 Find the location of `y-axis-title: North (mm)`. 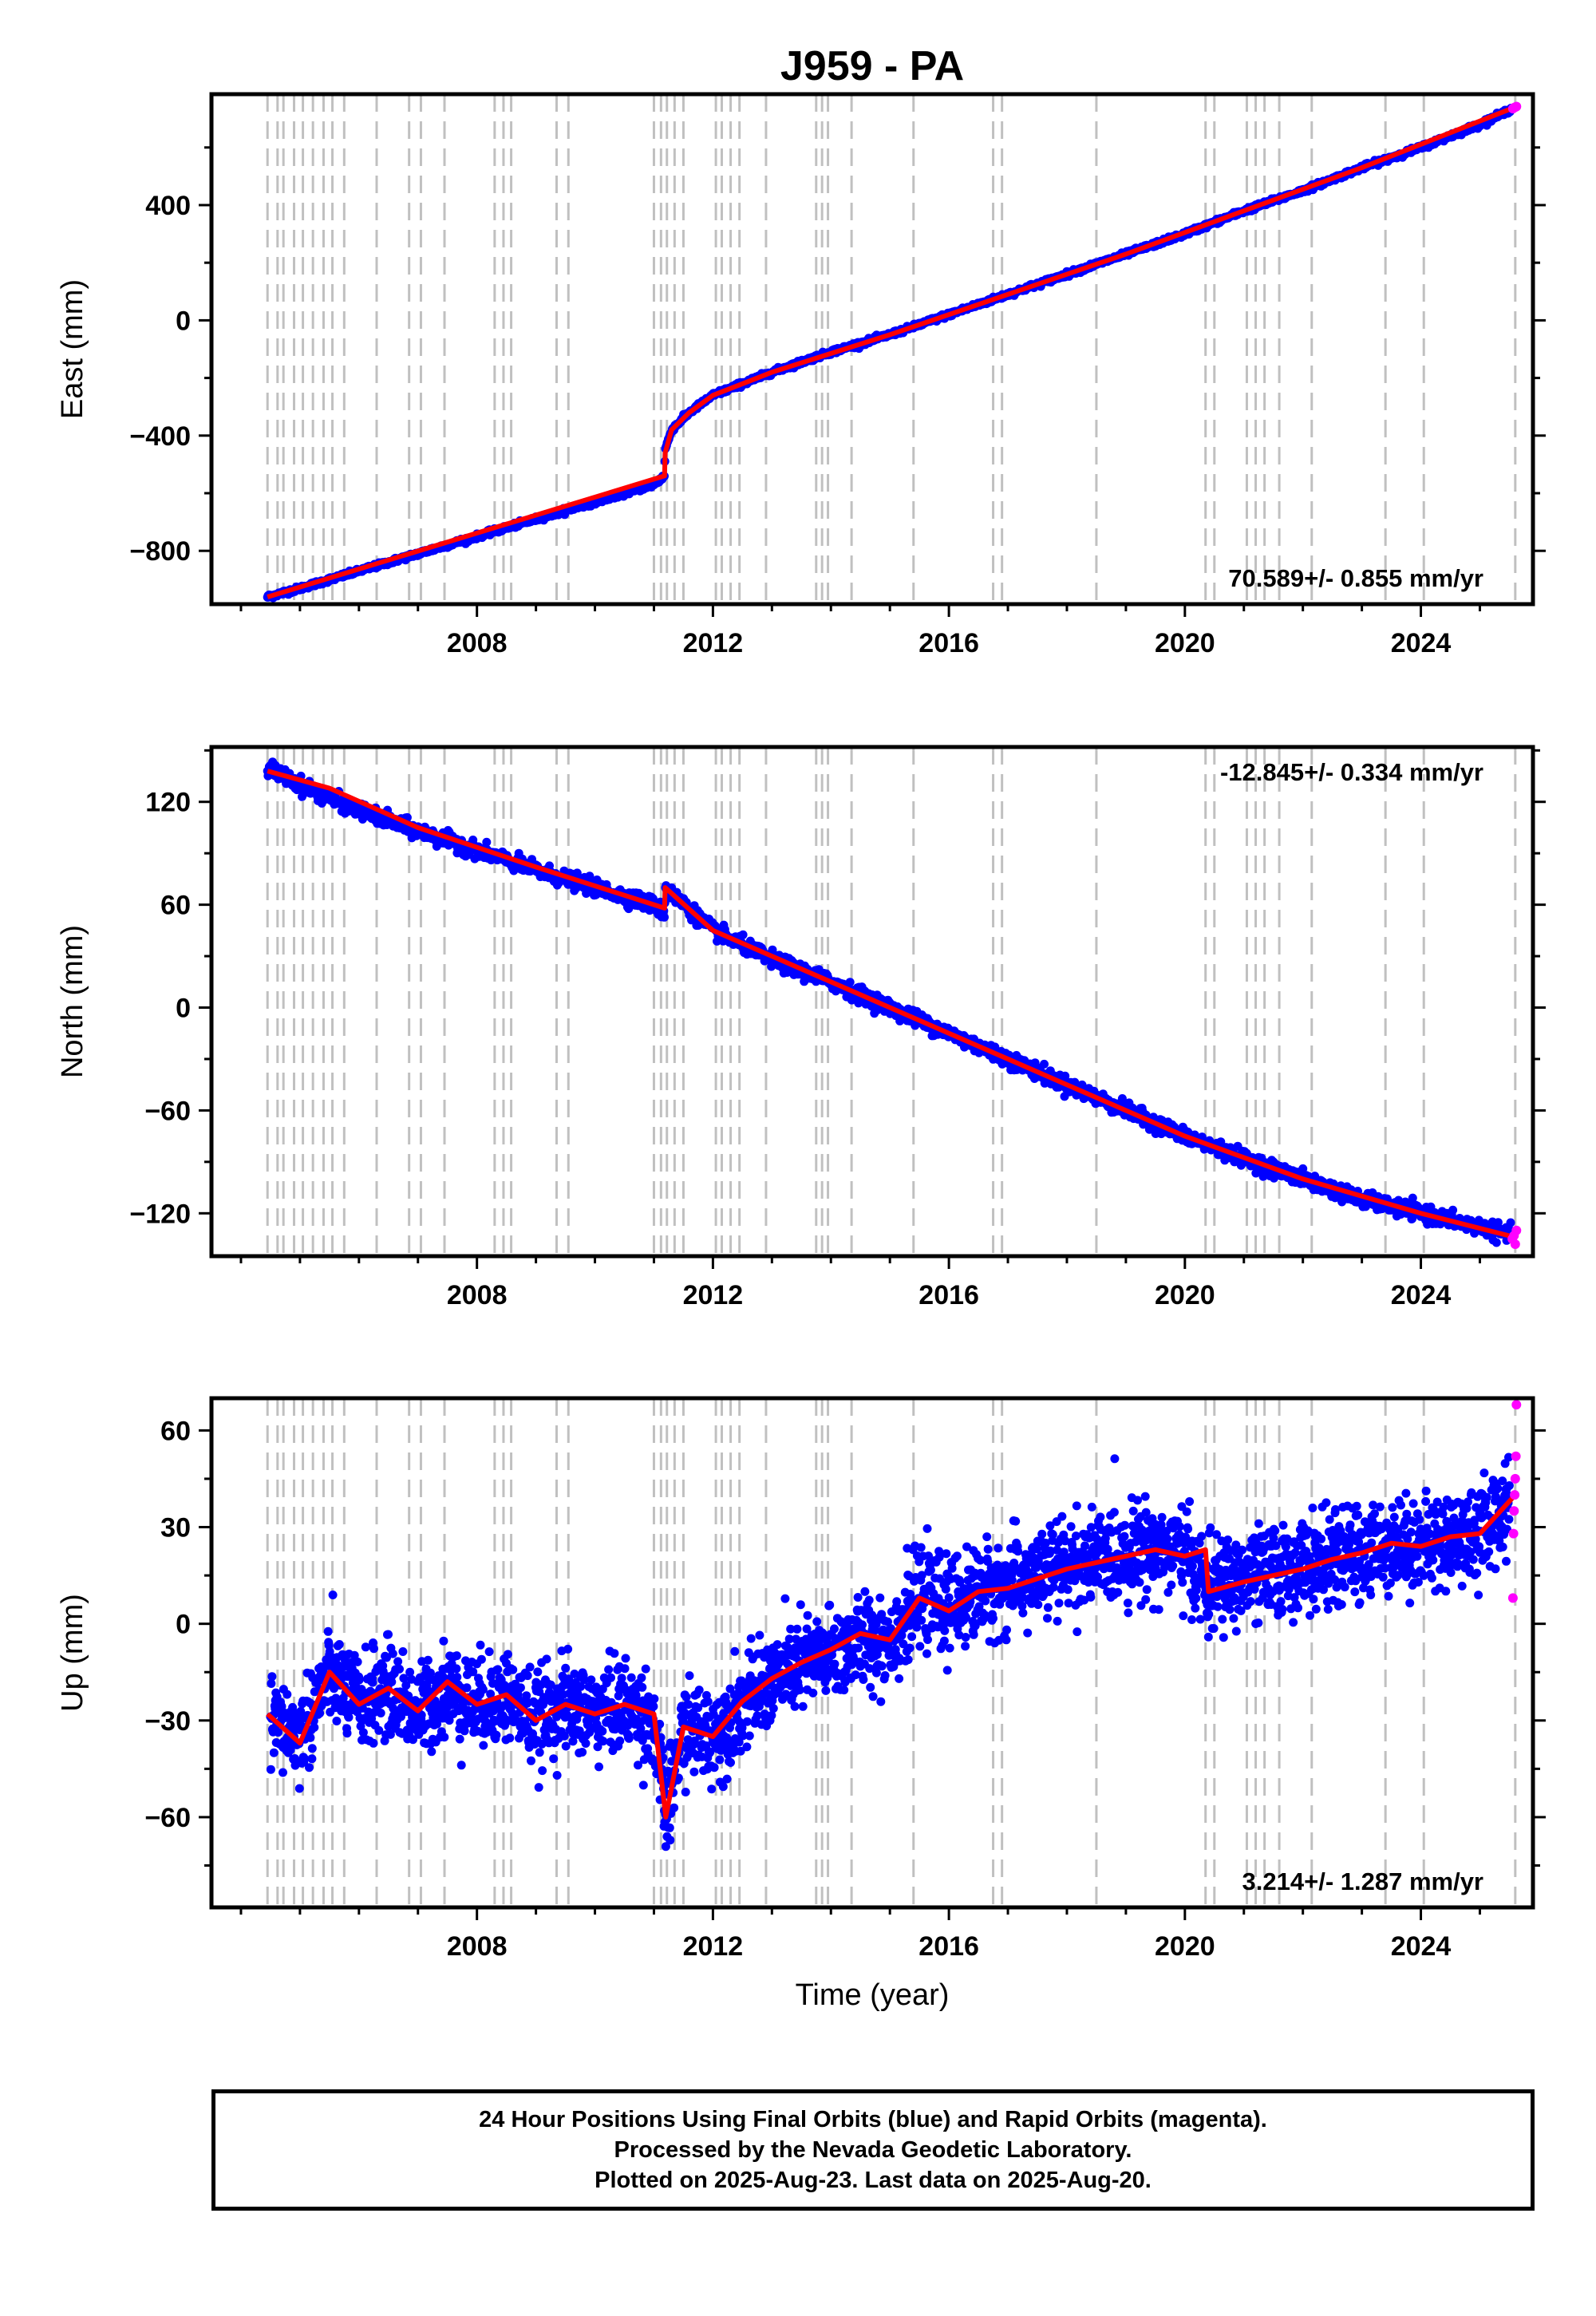

y-axis-title: North (mm) is located at coordinates (72, 1001).